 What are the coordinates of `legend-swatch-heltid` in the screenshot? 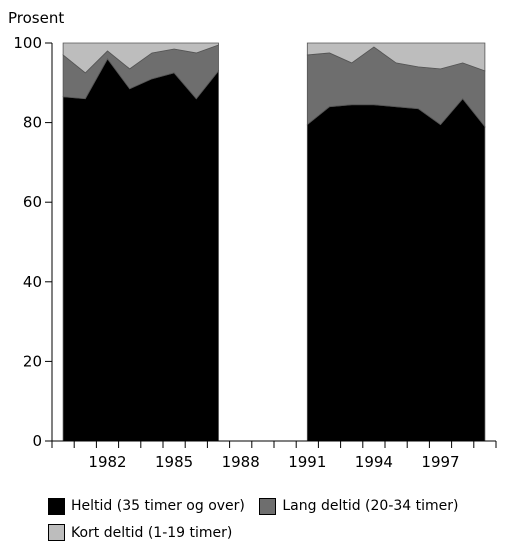 It's located at (56, 506).